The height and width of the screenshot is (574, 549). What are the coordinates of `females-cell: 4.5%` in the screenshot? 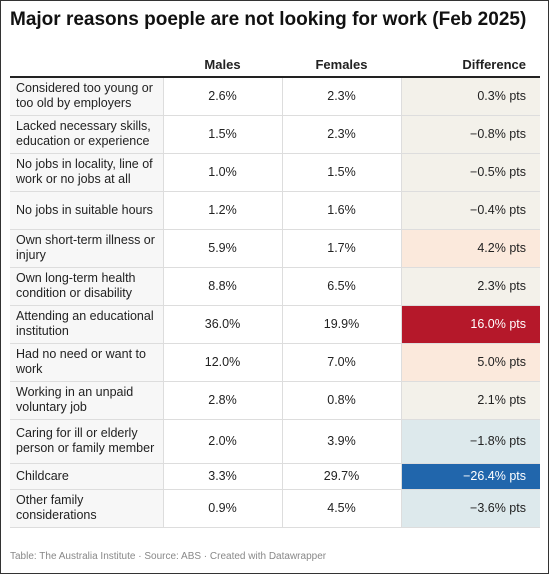 It's located at (341, 508).